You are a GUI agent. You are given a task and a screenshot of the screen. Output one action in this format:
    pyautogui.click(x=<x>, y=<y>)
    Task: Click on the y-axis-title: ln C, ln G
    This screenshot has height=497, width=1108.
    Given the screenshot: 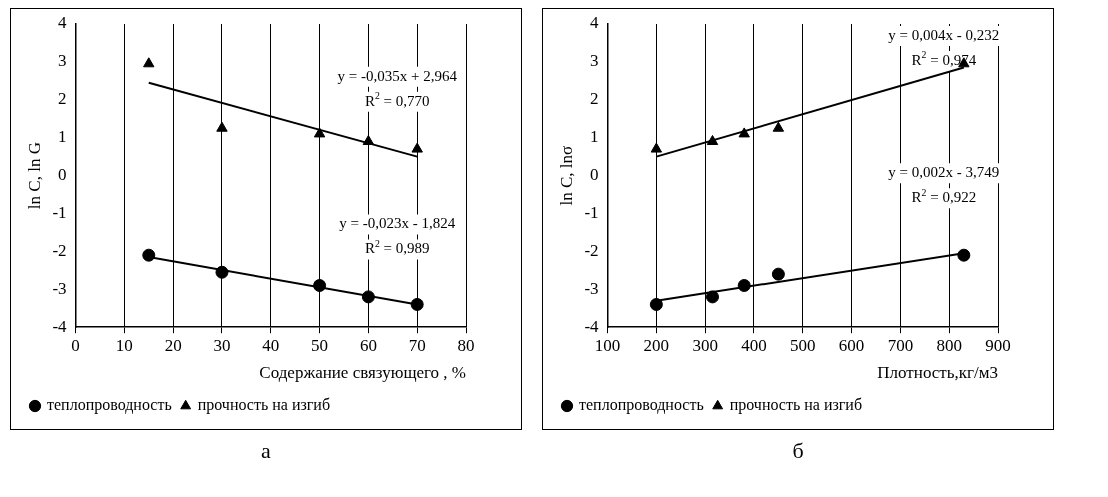 What is the action you would take?
    pyautogui.click(x=34, y=176)
    